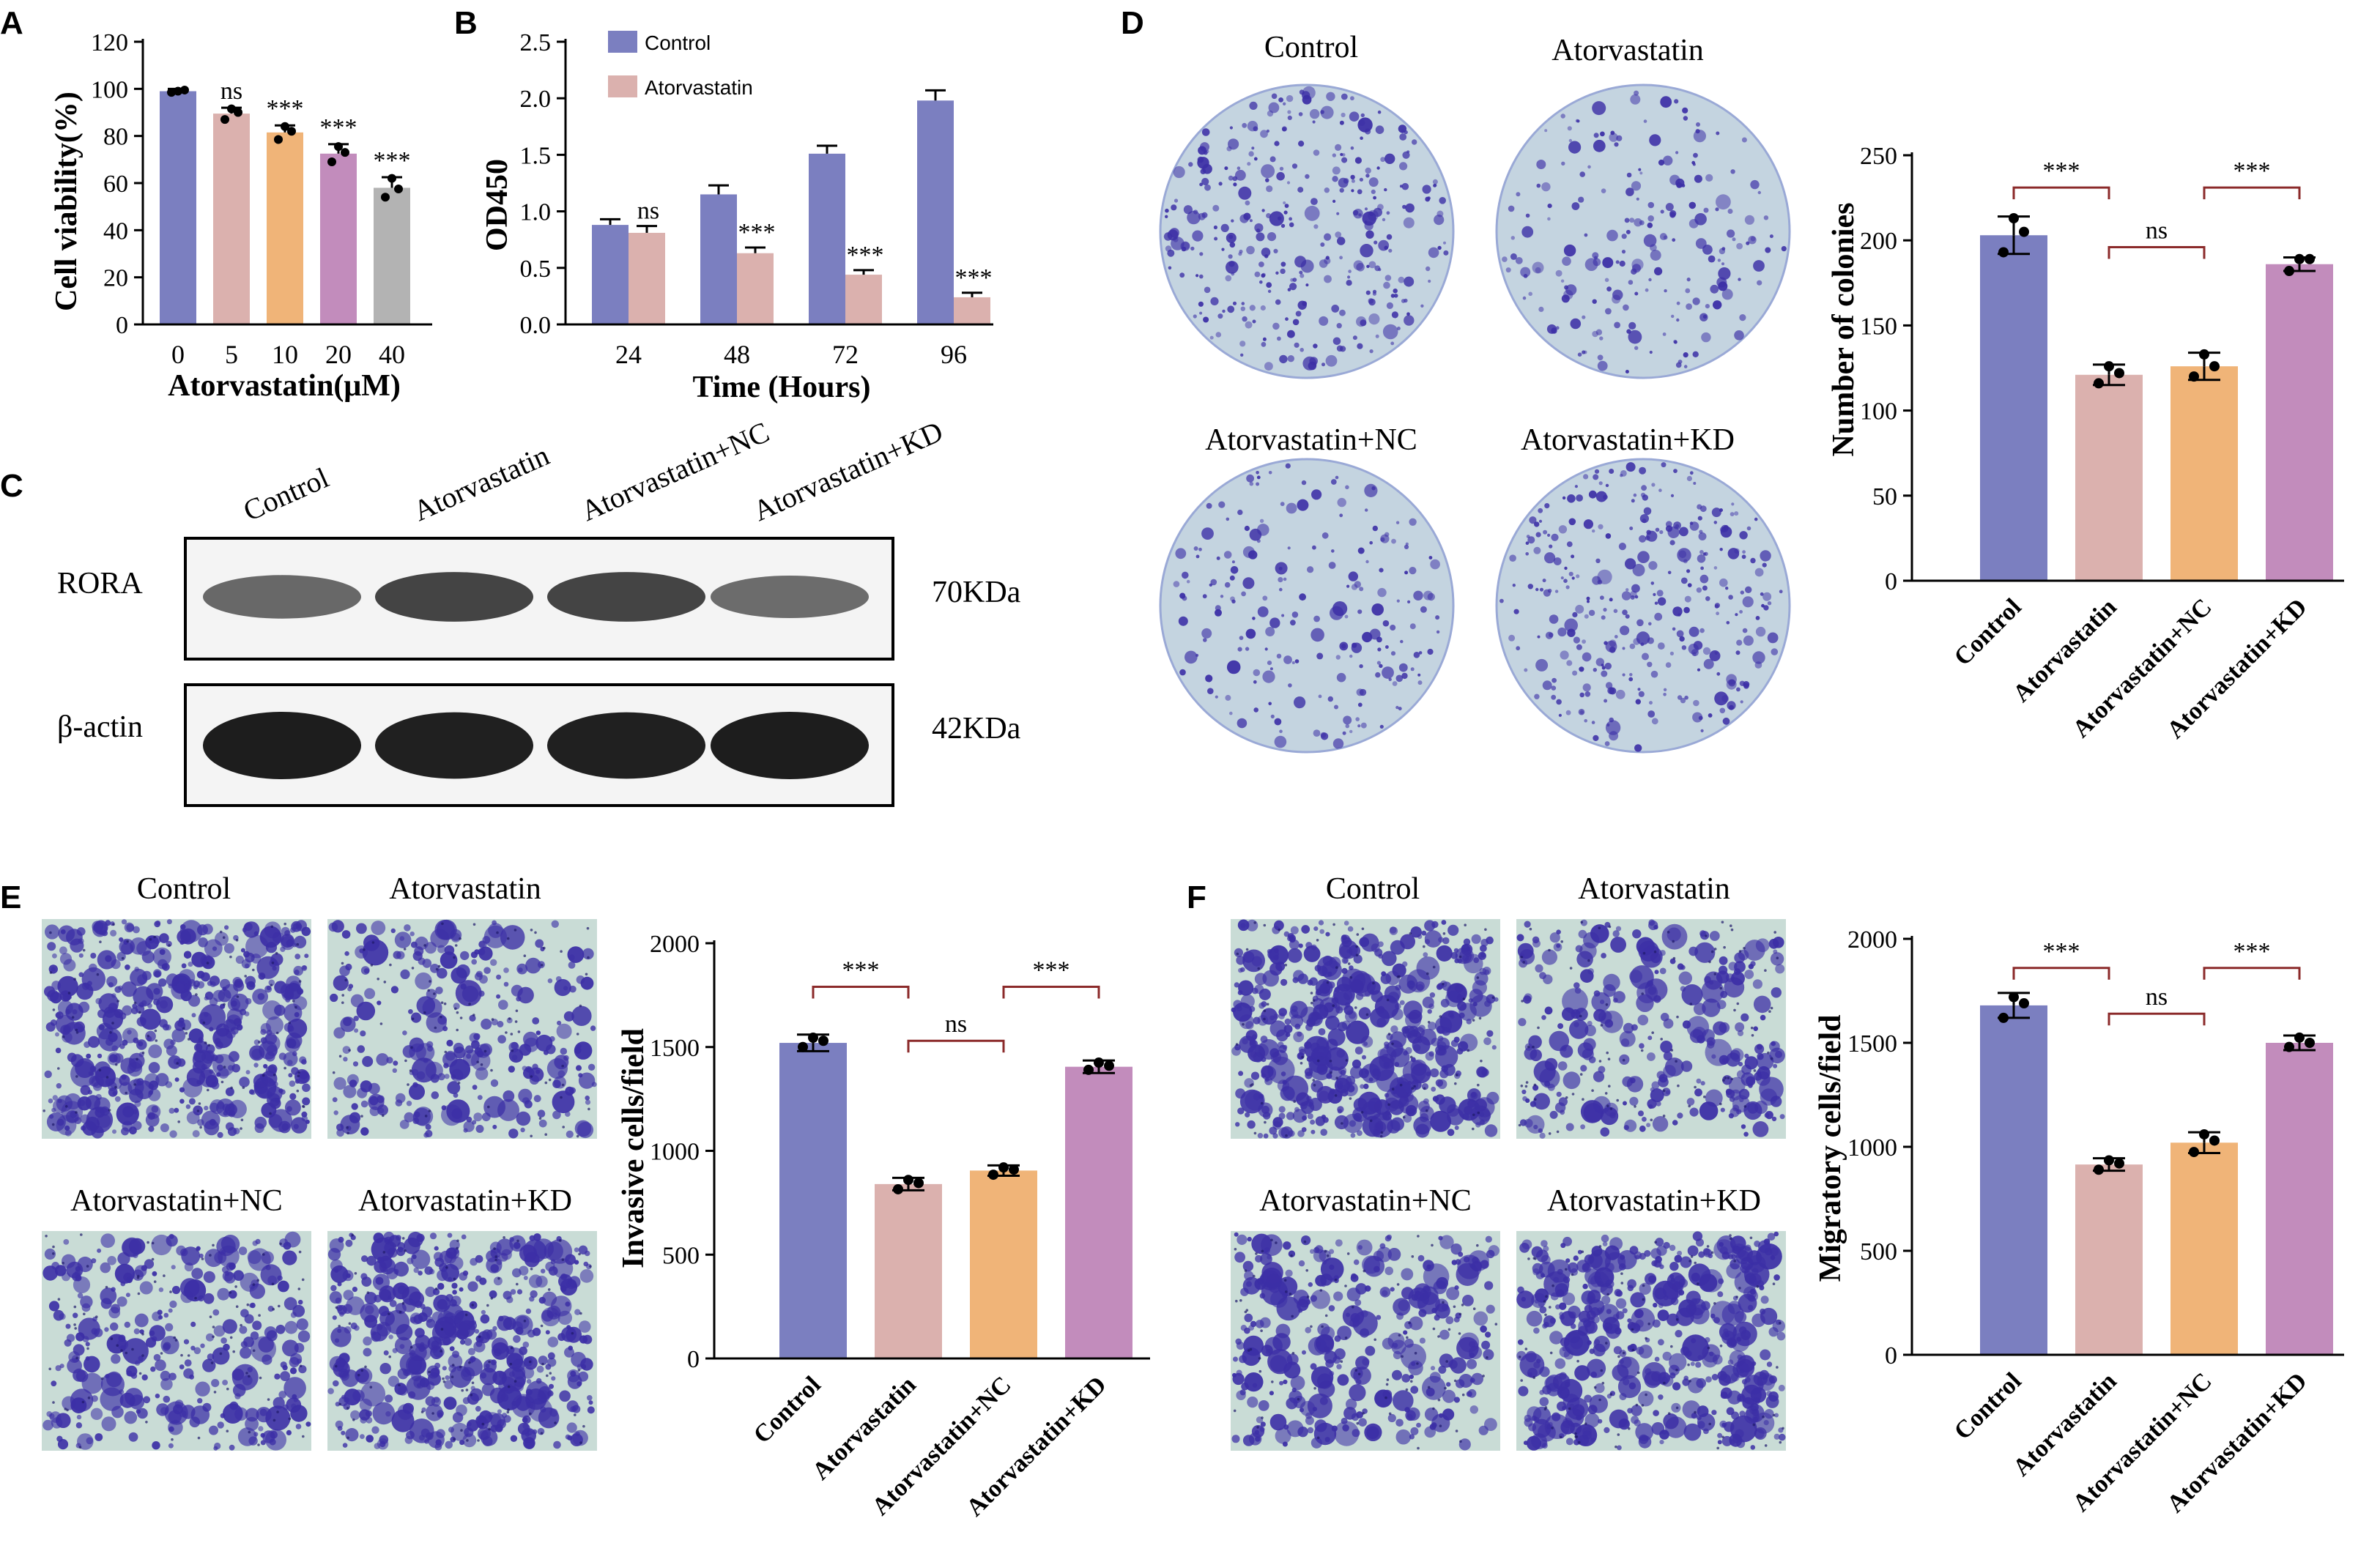  I want to click on legend-label-control: Control, so click(678, 42).